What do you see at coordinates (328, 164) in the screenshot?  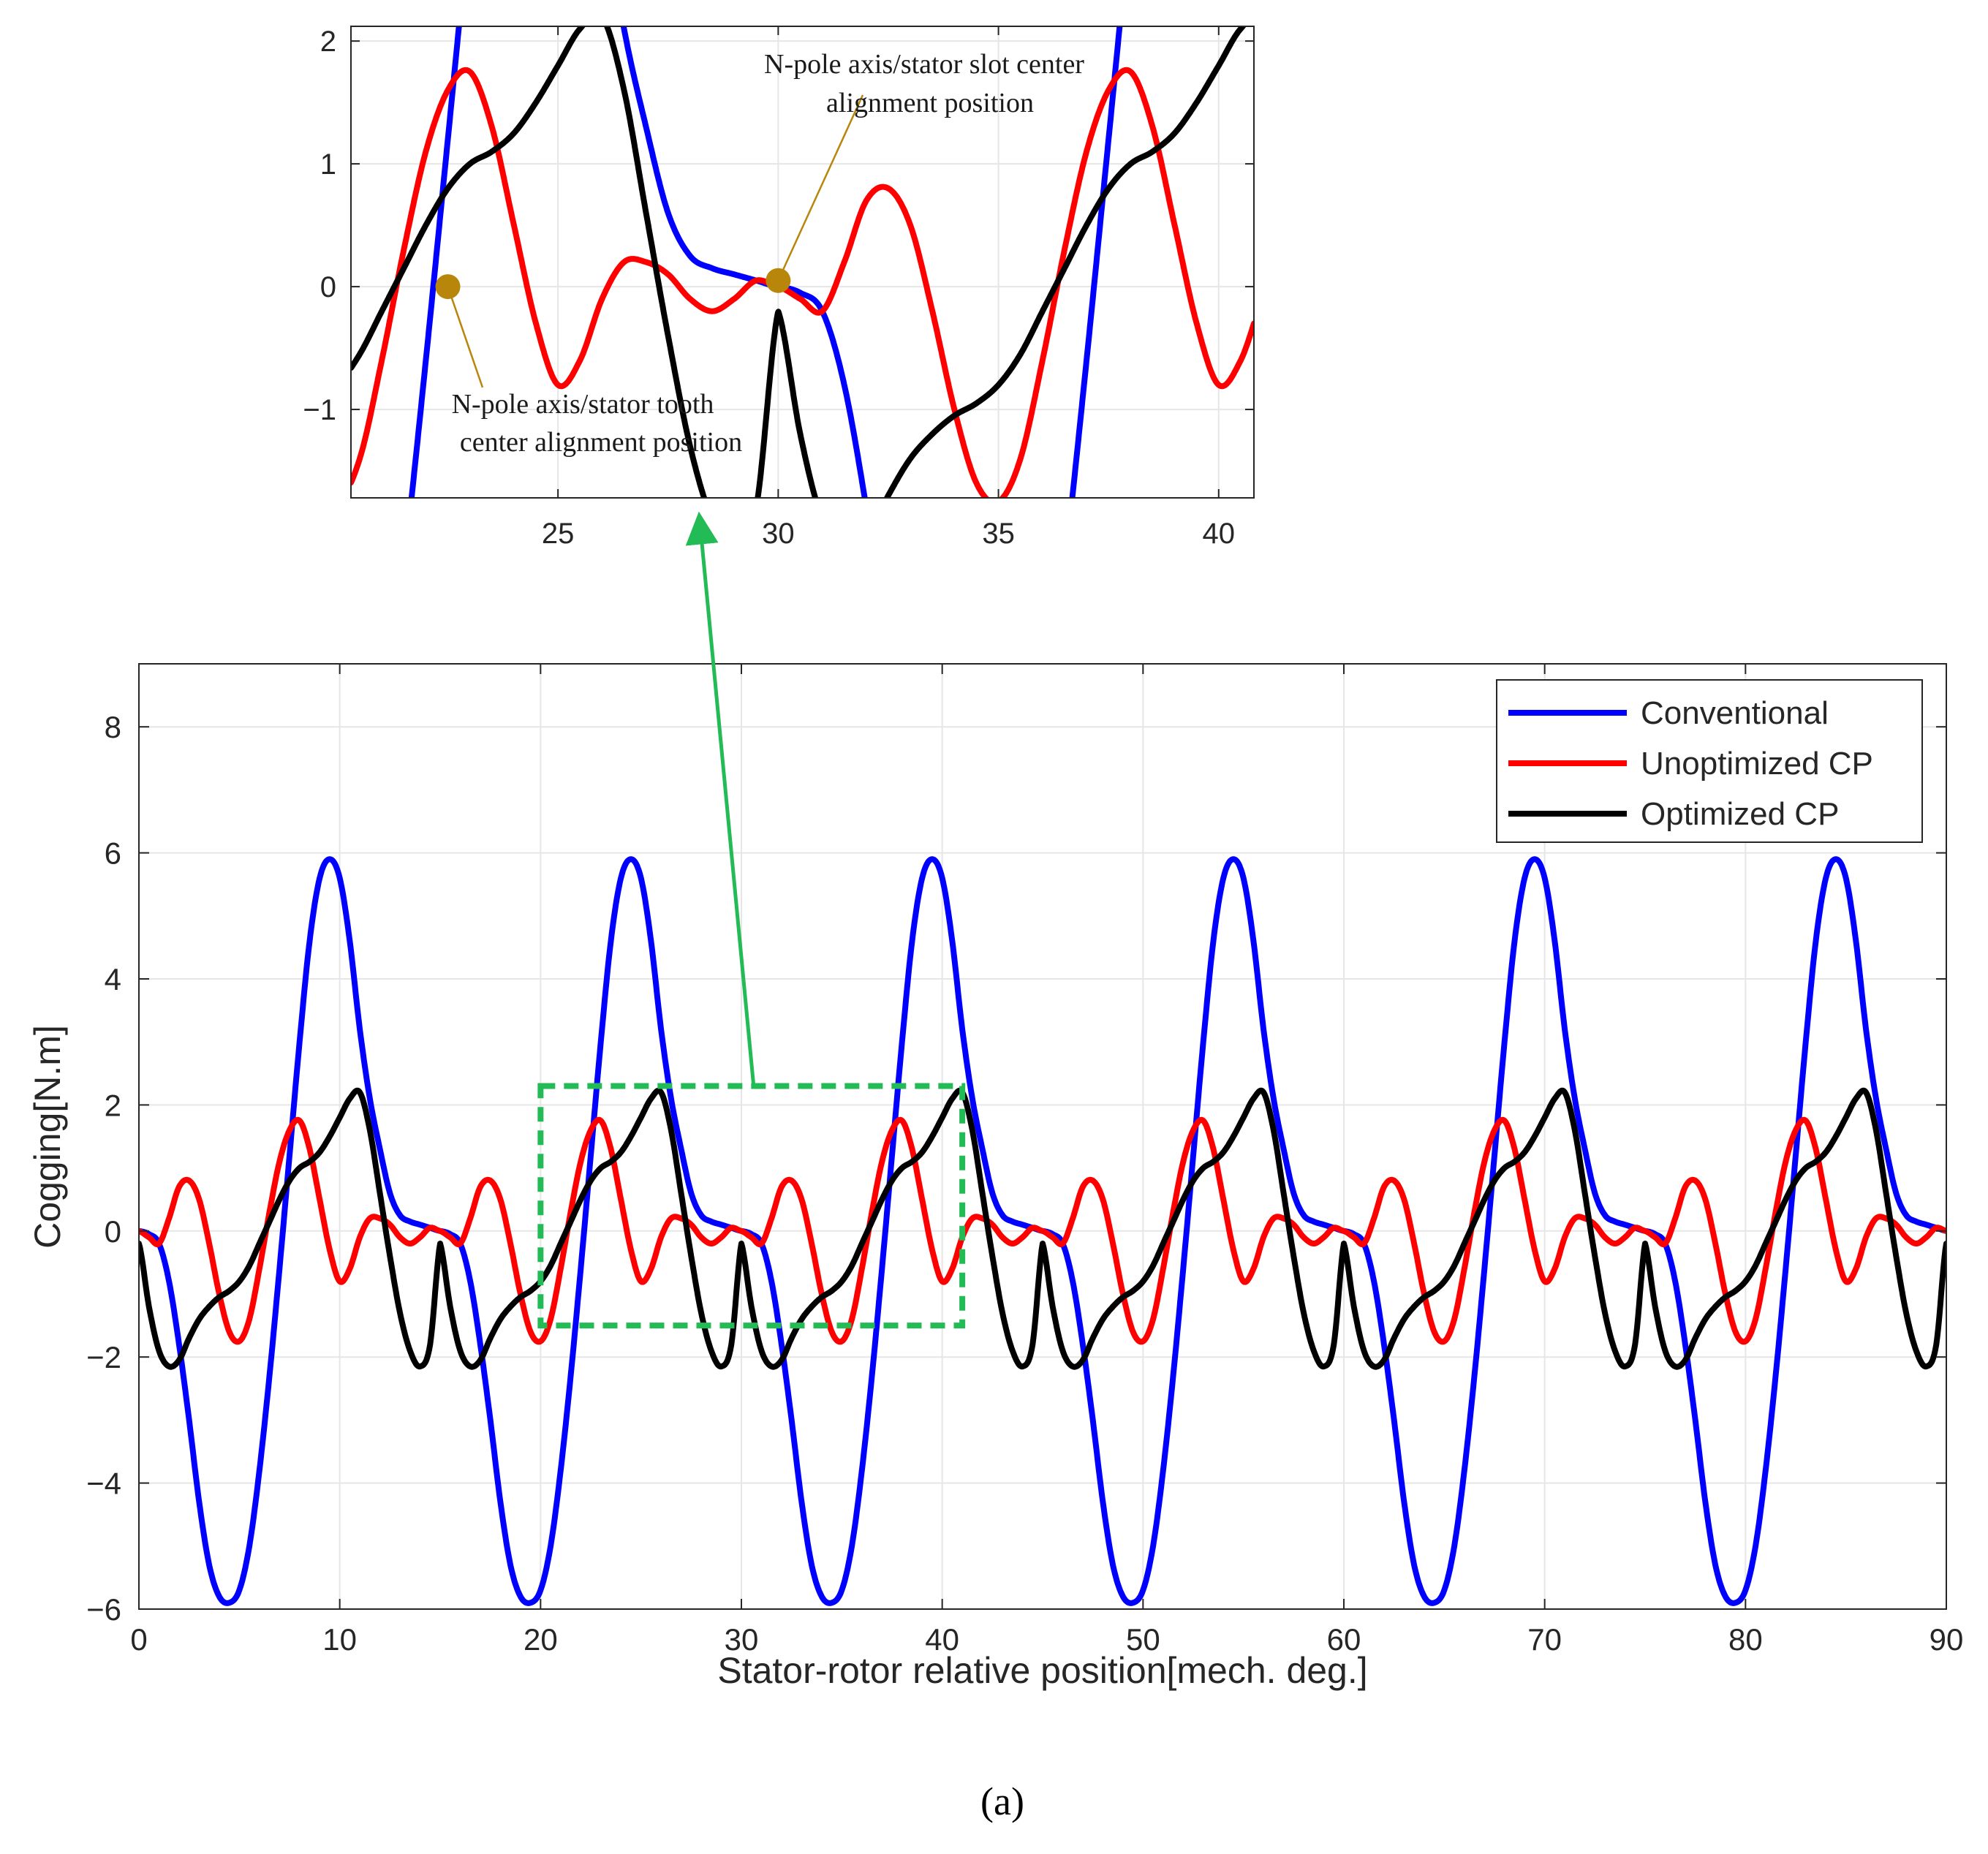 I see `inset-y-tick-label: 1` at bounding box center [328, 164].